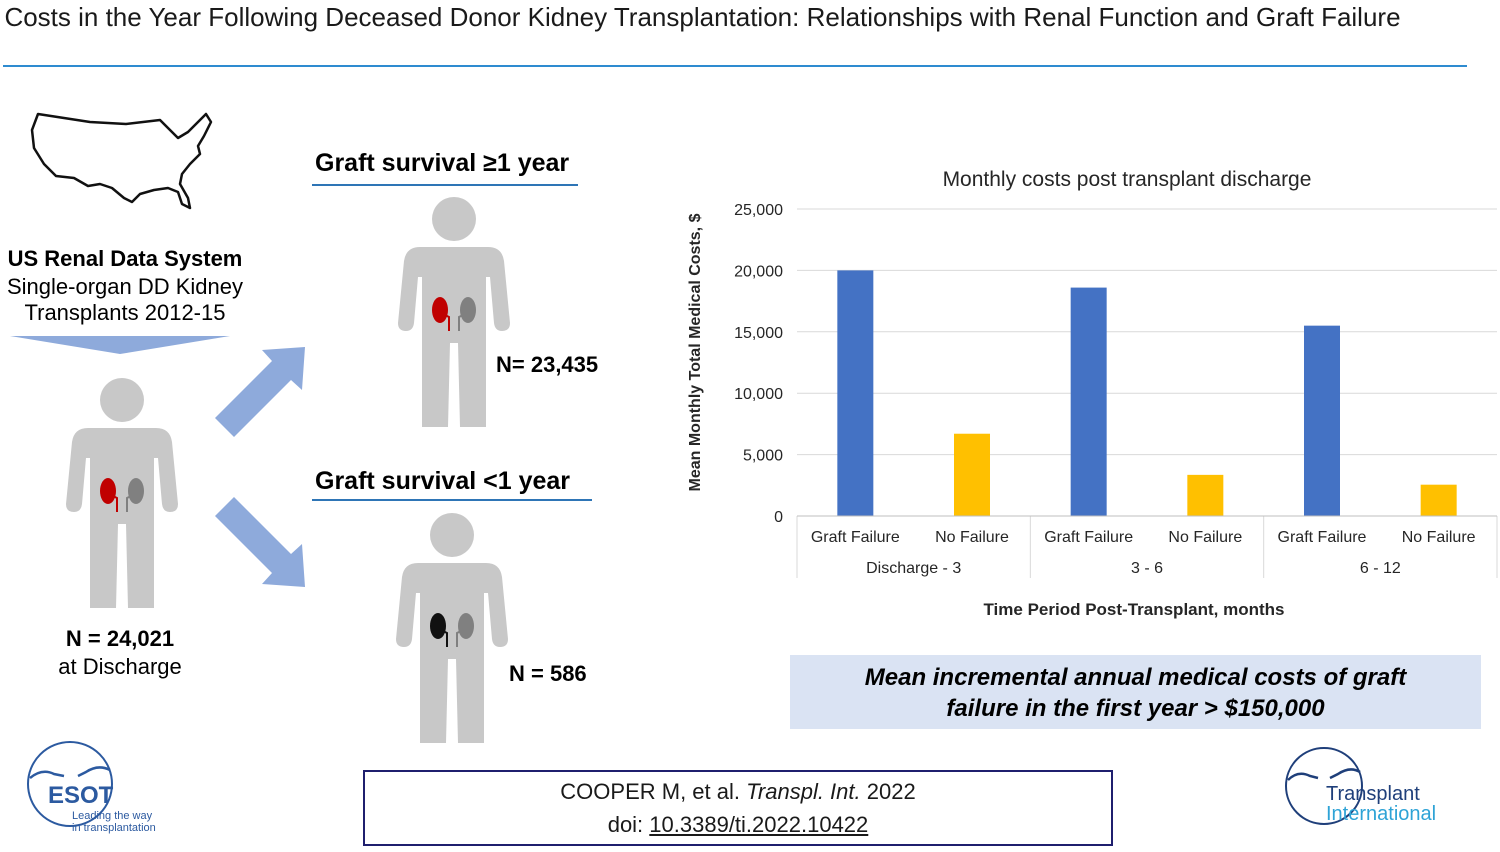 The height and width of the screenshot is (852, 1500). What do you see at coordinates (548, 673) in the screenshot?
I see `failure-count: N = 586` at bounding box center [548, 673].